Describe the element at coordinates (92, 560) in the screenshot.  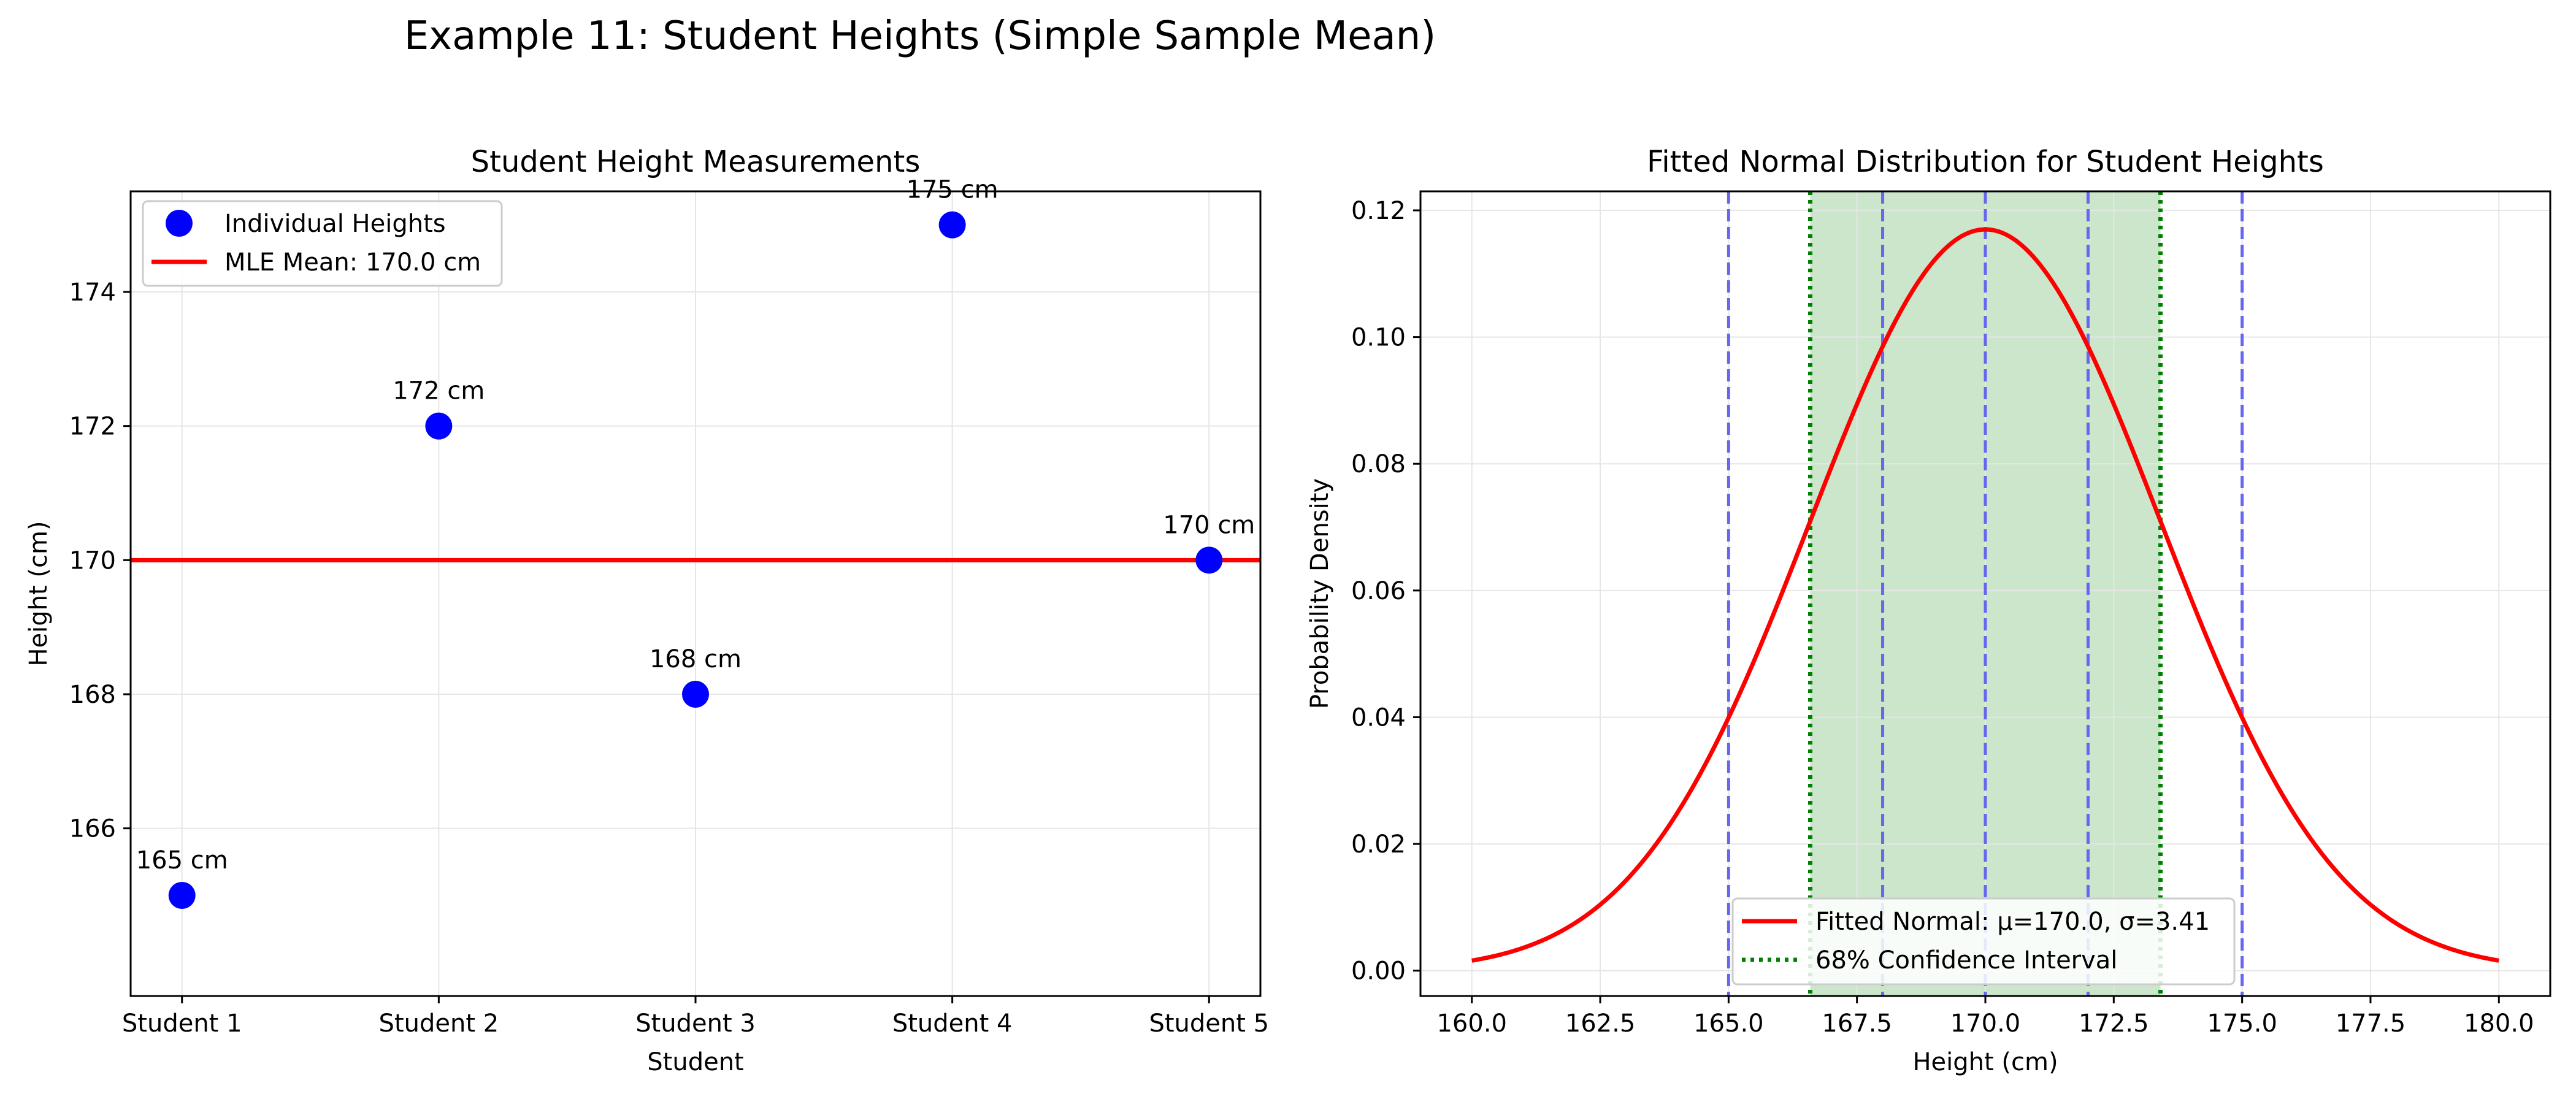
I see `left-y-tick-label: 170` at that location.